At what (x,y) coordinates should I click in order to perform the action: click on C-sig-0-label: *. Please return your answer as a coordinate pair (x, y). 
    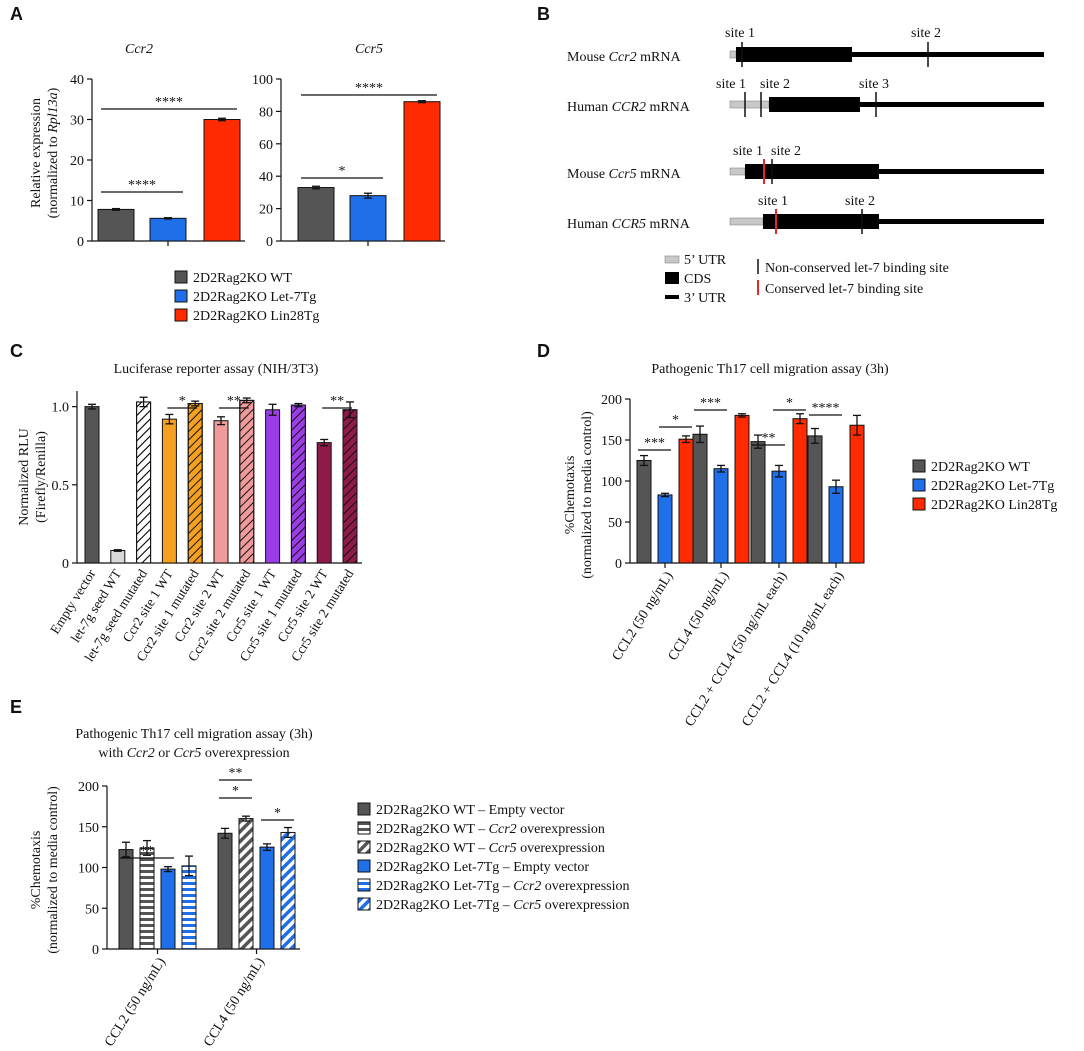
    Looking at the image, I should click on (182, 401).